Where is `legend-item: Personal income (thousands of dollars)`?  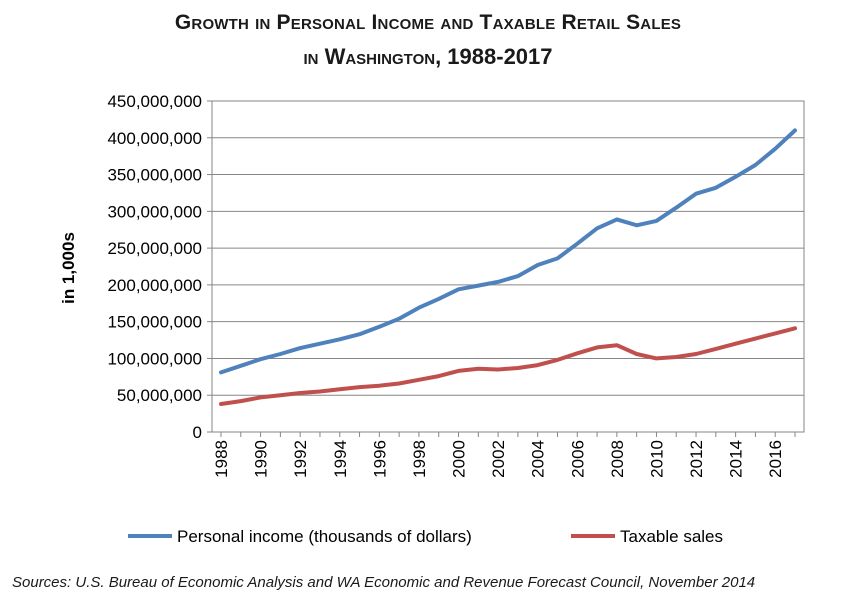 legend-item: Personal income (thousands of dollars) is located at coordinates (300, 536).